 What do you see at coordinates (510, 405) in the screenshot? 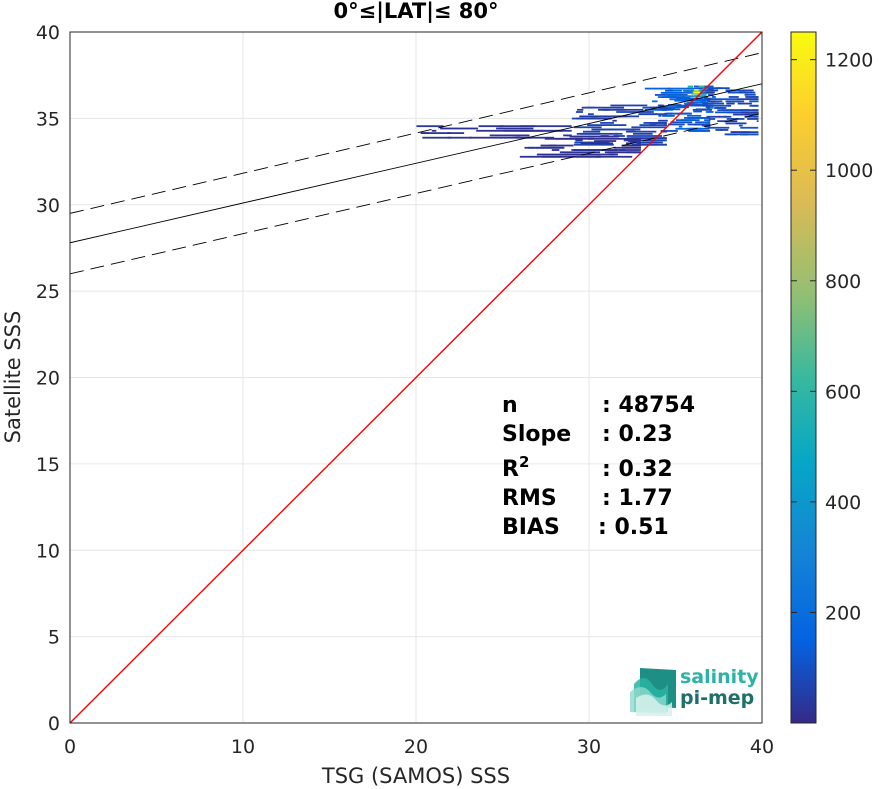
I see `stat-label: n` at bounding box center [510, 405].